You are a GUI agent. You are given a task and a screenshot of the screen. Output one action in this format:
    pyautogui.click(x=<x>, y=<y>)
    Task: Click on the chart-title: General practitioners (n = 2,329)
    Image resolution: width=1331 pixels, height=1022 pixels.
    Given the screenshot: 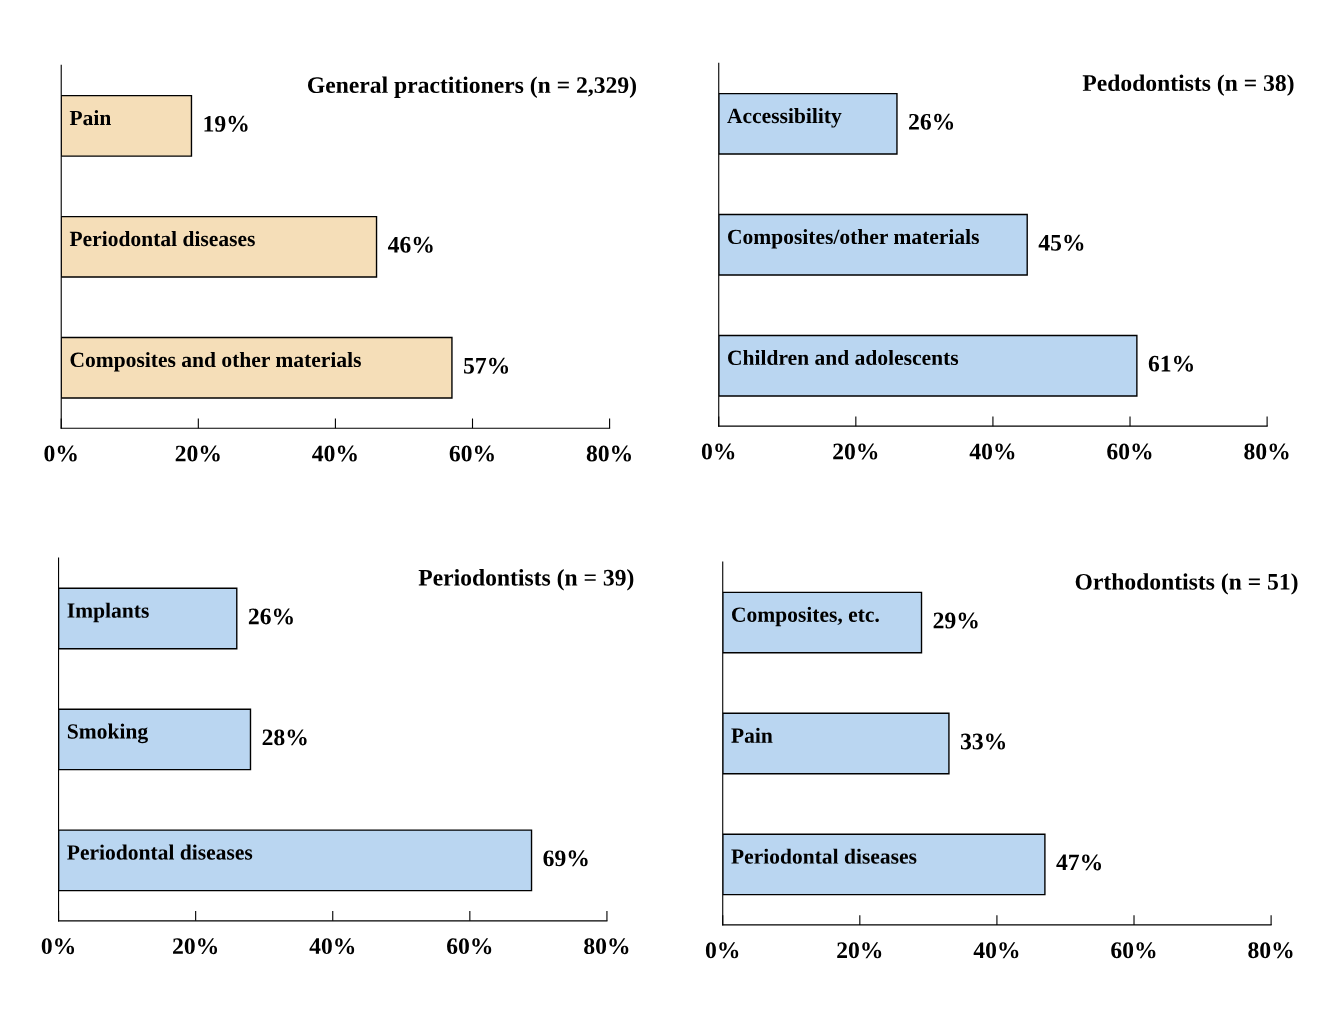 What is the action you would take?
    pyautogui.click(x=472, y=87)
    